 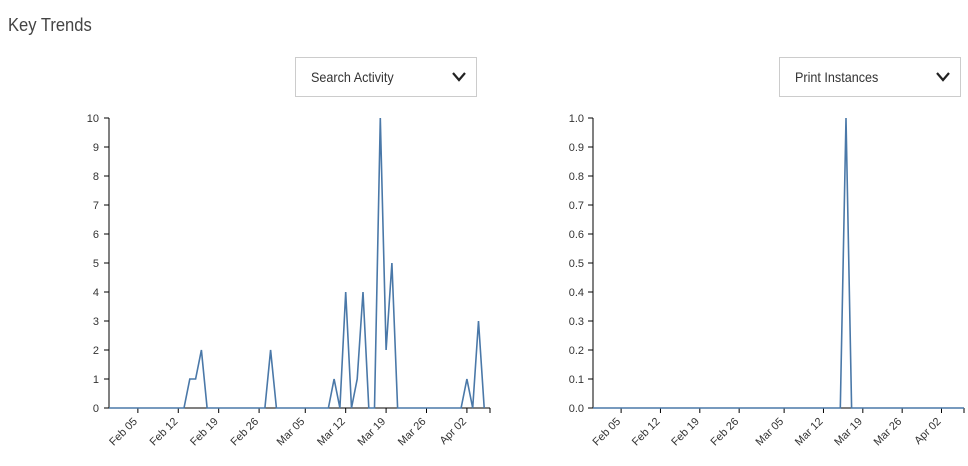 What do you see at coordinates (352, 77) in the screenshot?
I see `dropdown-selected-label: Search Activity` at bounding box center [352, 77].